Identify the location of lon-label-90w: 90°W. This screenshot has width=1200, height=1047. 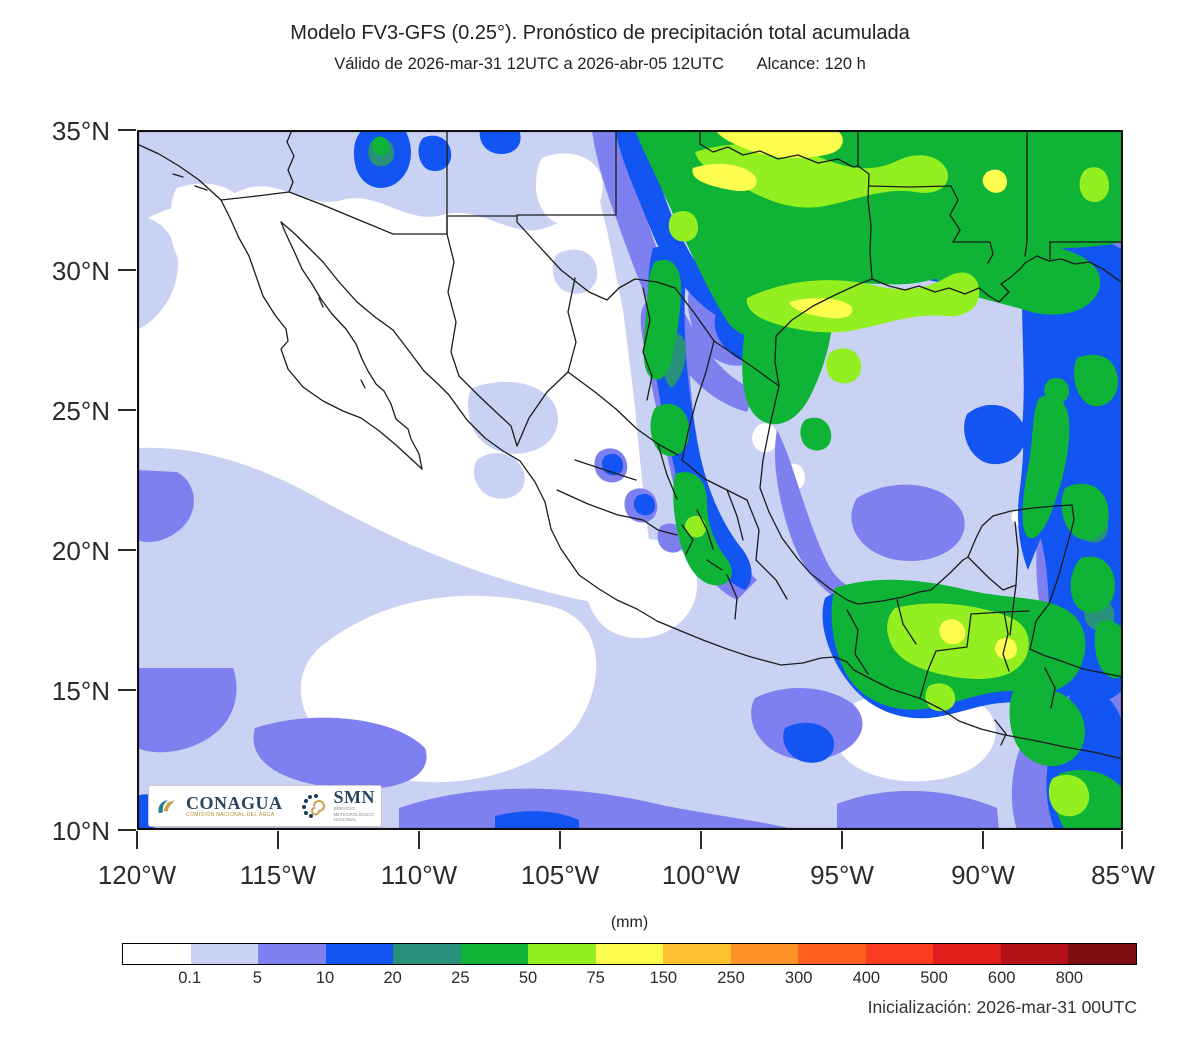
(983, 875).